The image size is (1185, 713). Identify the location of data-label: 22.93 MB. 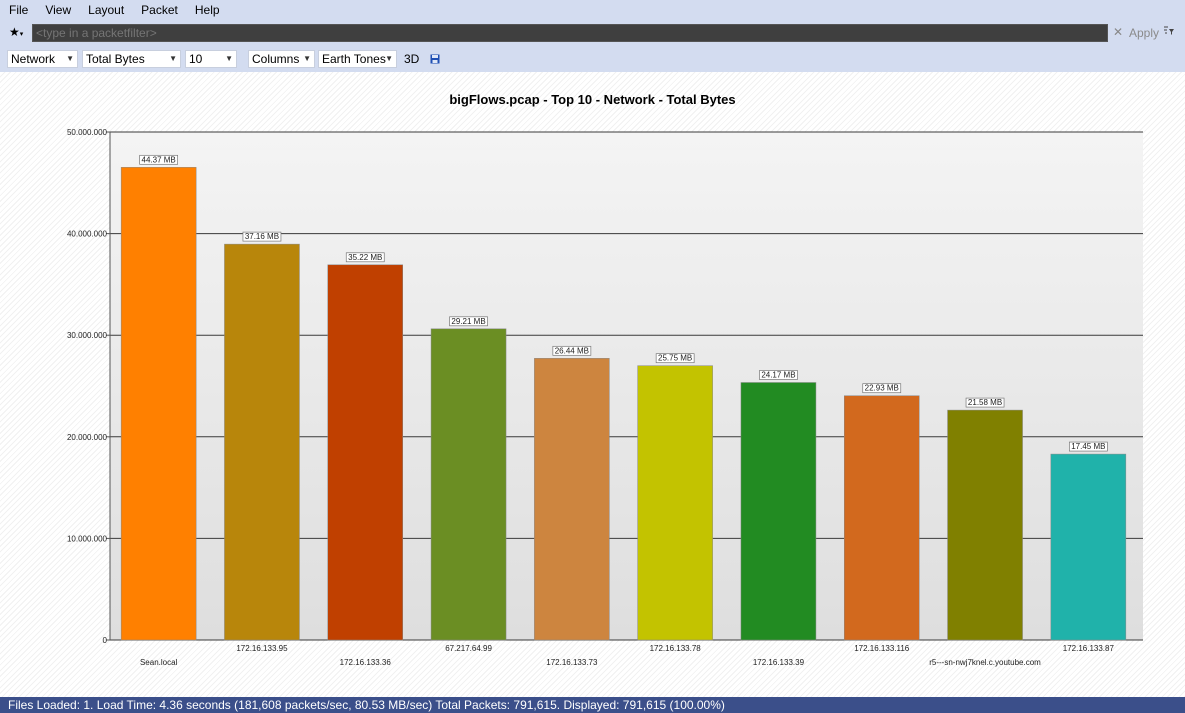
(882, 388).